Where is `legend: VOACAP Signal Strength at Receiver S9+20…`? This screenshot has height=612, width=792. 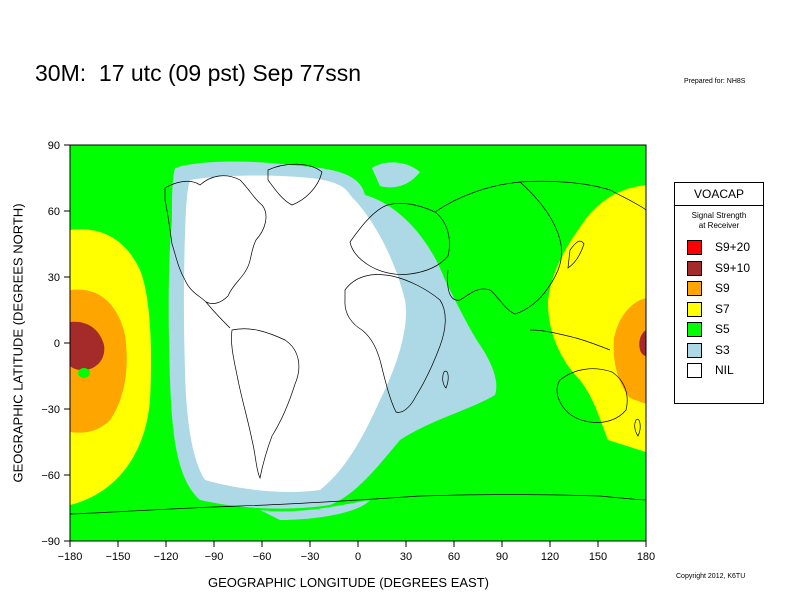 legend: VOACAP Signal Strength at Receiver S9+20… is located at coordinates (719, 293).